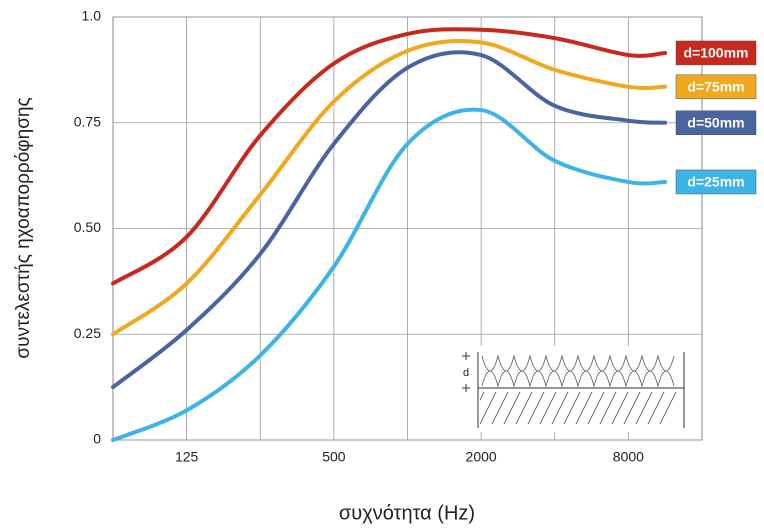  I want to click on y-axis-label: συντελεστής ηχοαπορρόφησης, so click(23, 227).